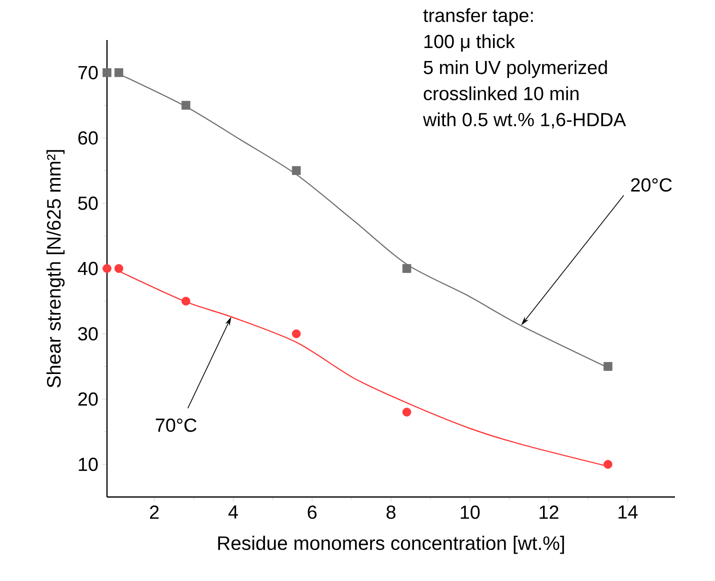 The height and width of the screenshot is (581, 715). I want to click on y-tick-label: 10, so click(88, 465).